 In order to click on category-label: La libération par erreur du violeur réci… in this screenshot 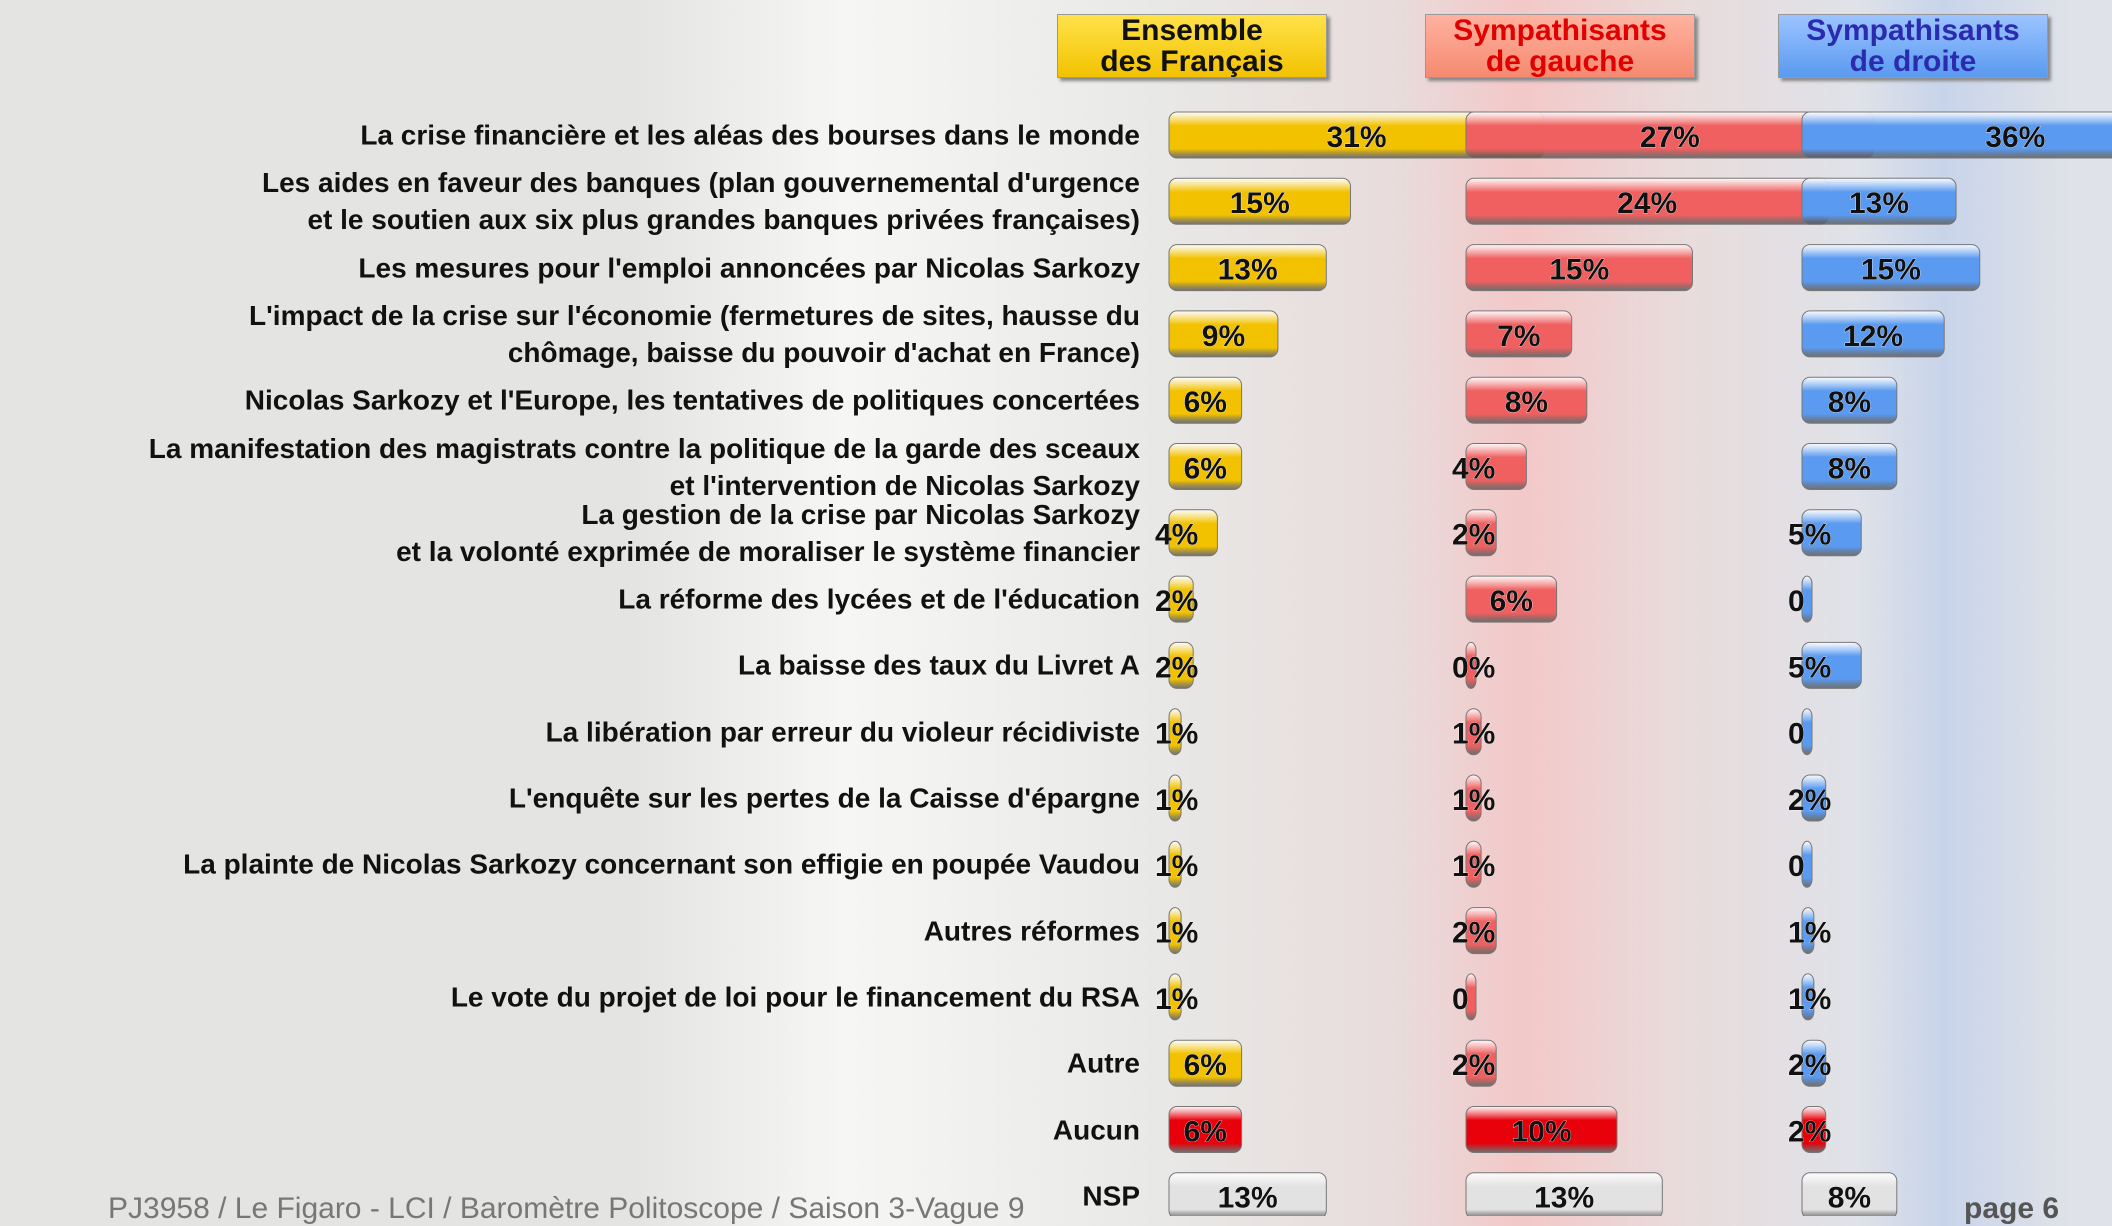, I will do `click(842, 732)`.